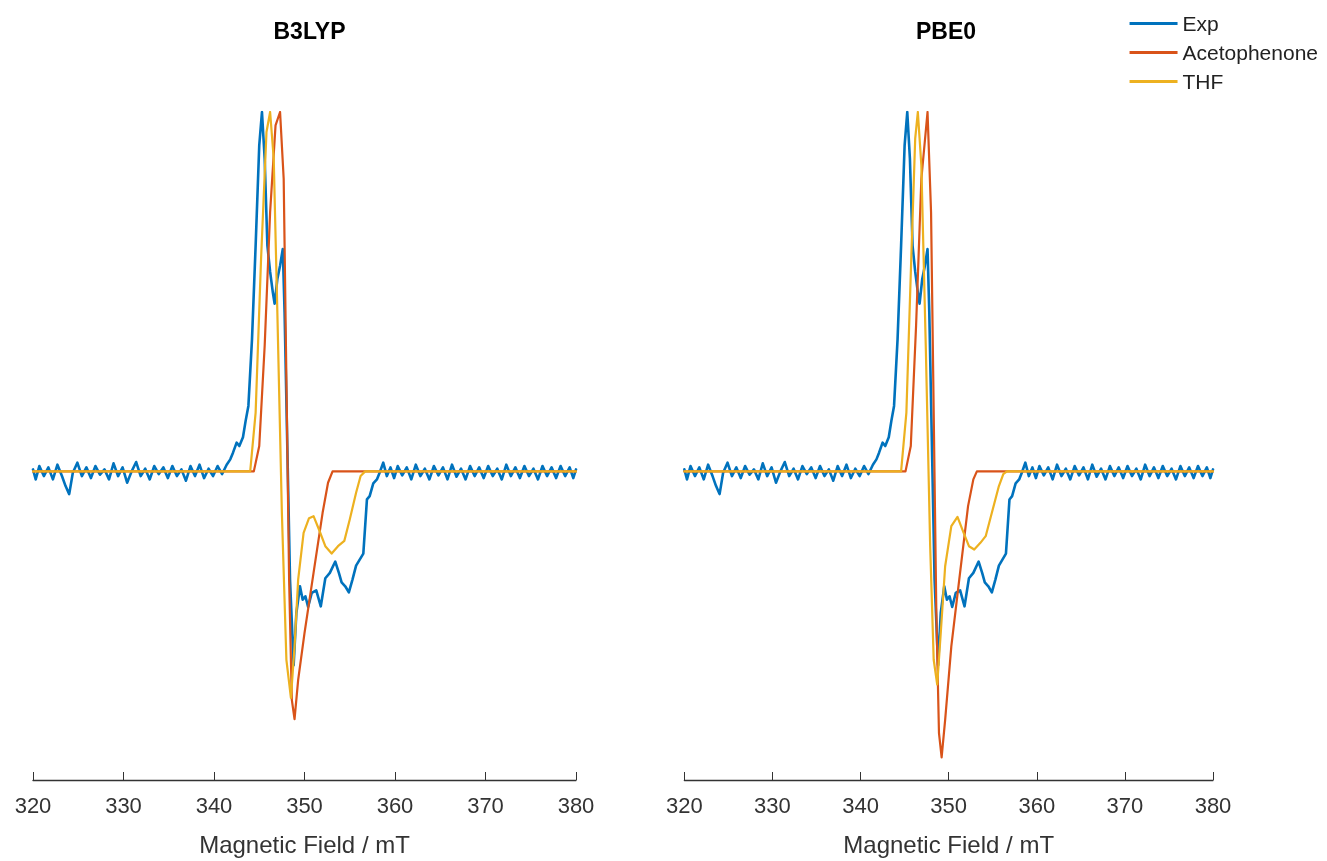 The height and width of the screenshot is (861, 1327). What do you see at coordinates (309, 30) in the screenshot?
I see `chart-title: B3LYP` at bounding box center [309, 30].